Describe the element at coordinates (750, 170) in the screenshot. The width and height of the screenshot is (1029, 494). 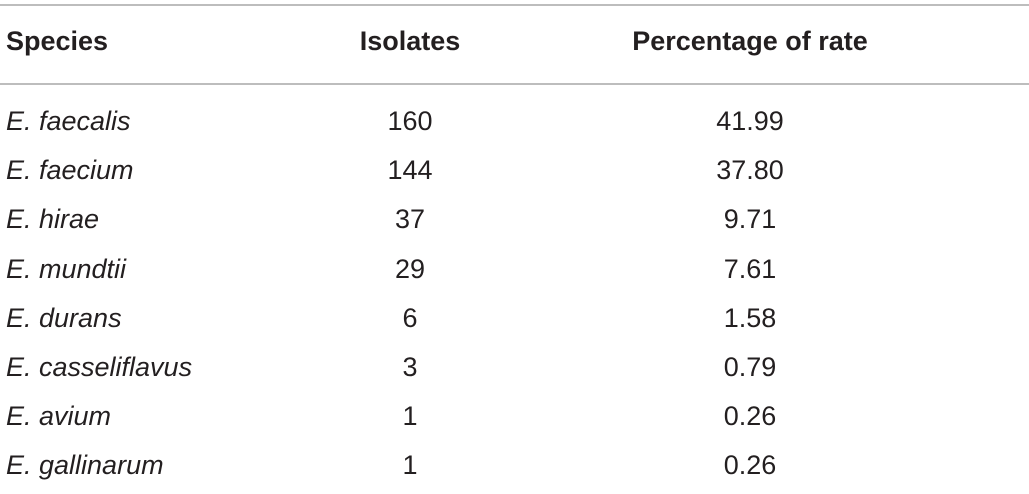
I see `cell-rate: 37.80` at that location.